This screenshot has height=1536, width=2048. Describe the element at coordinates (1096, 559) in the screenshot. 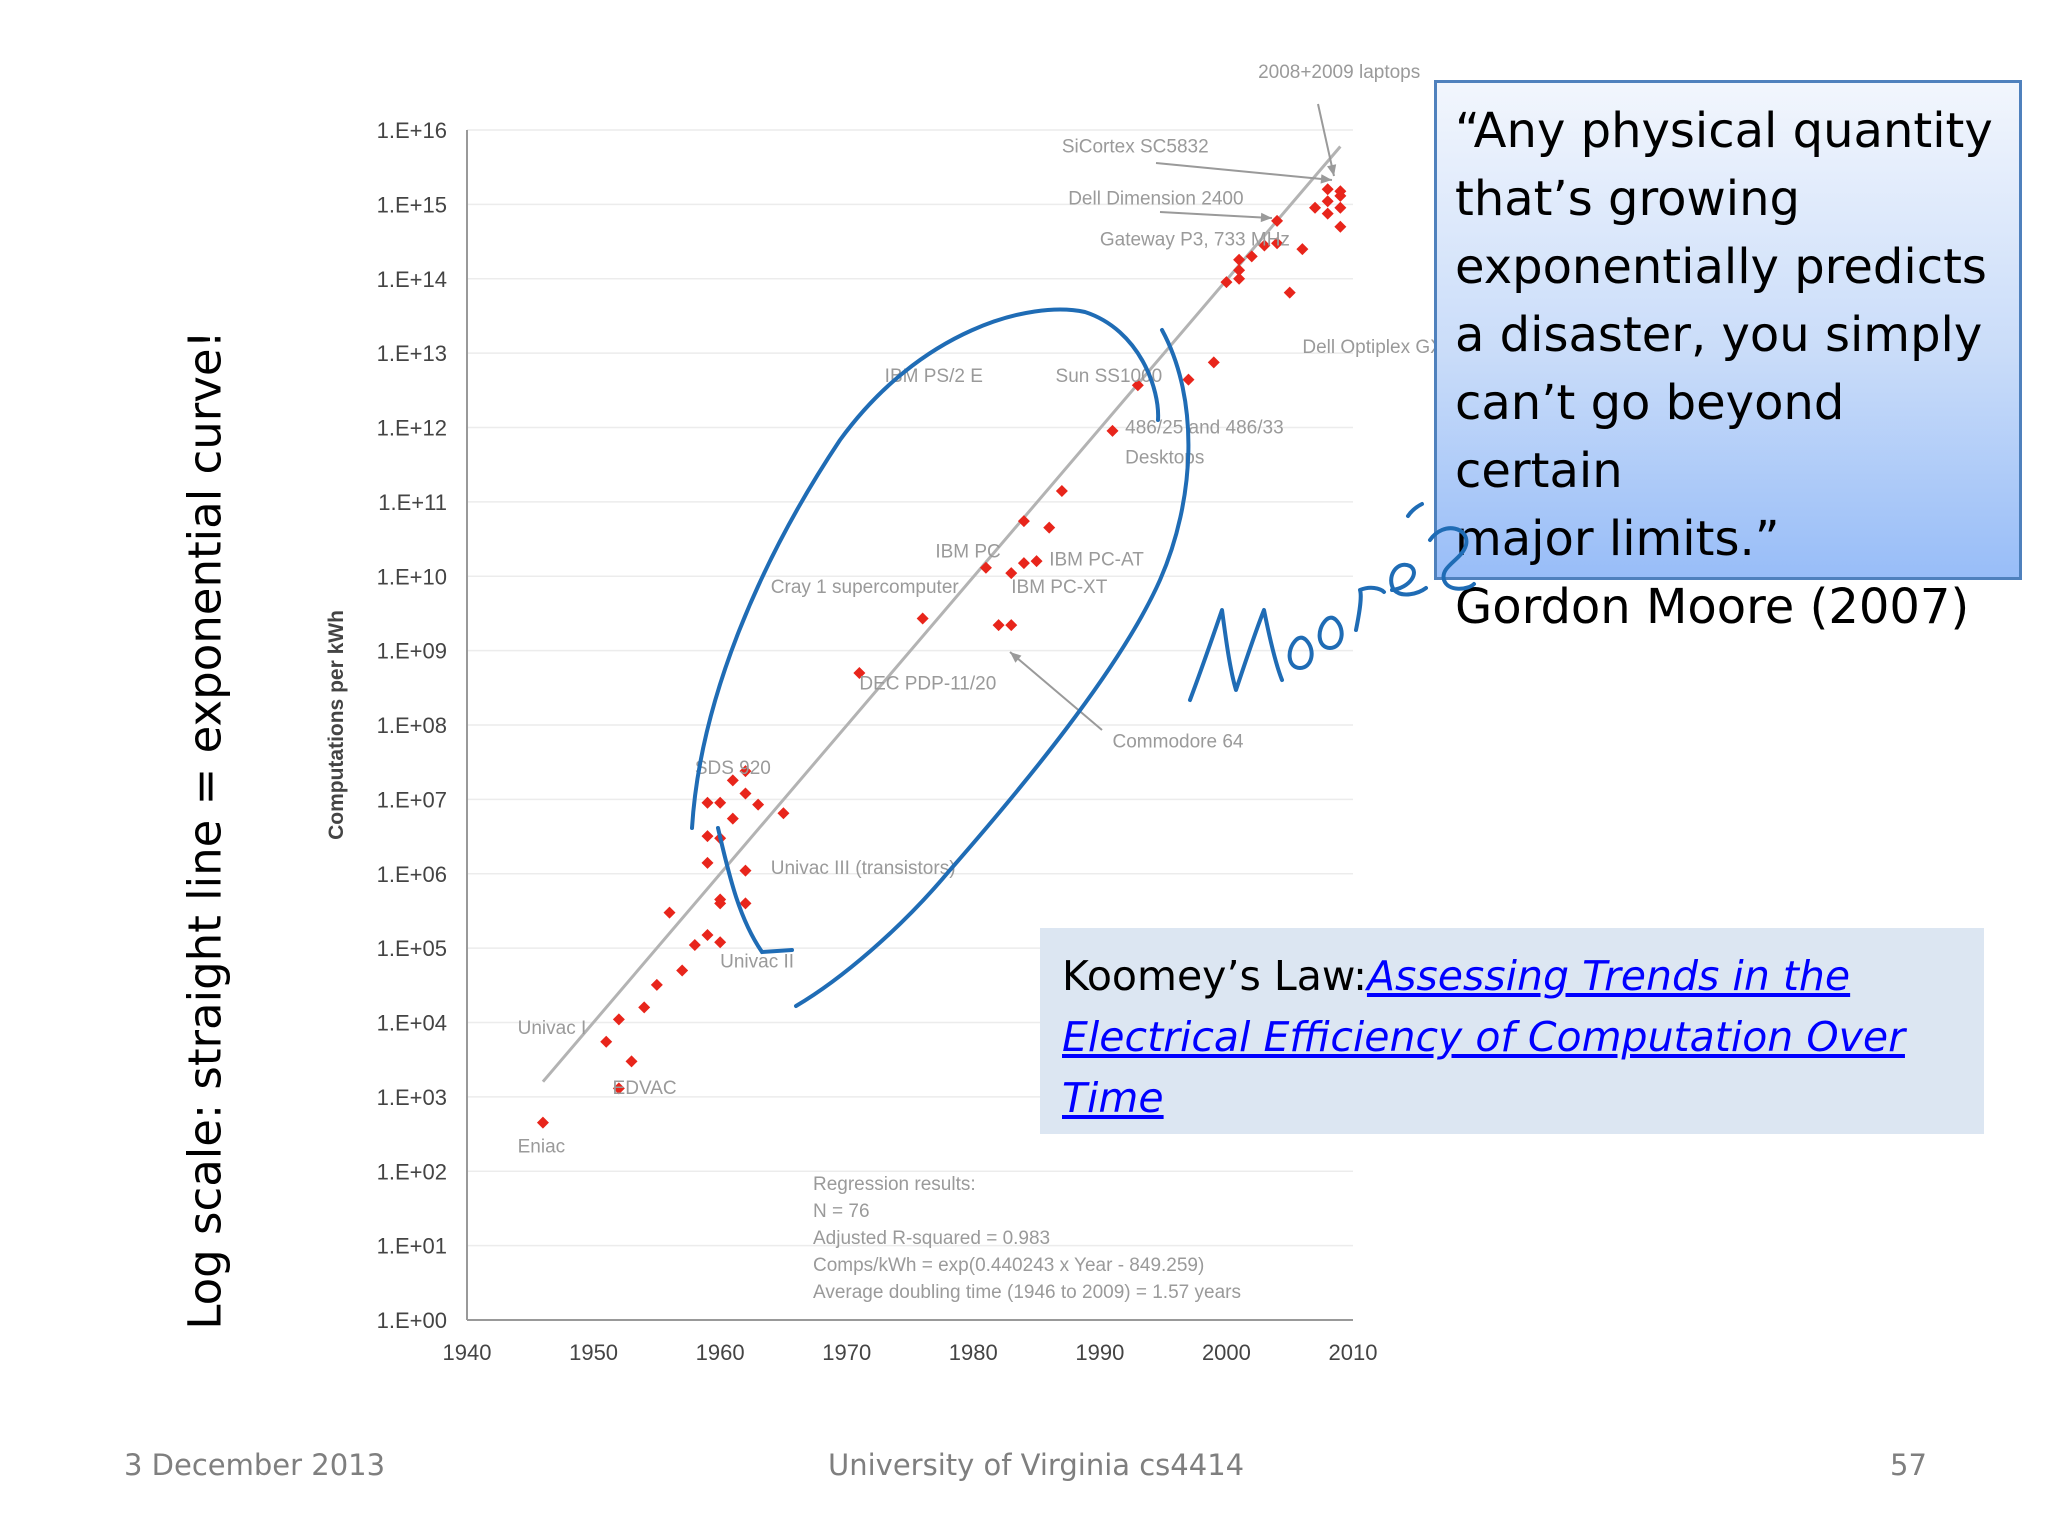

I see `annotation-label: IBM PC-AT` at that location.